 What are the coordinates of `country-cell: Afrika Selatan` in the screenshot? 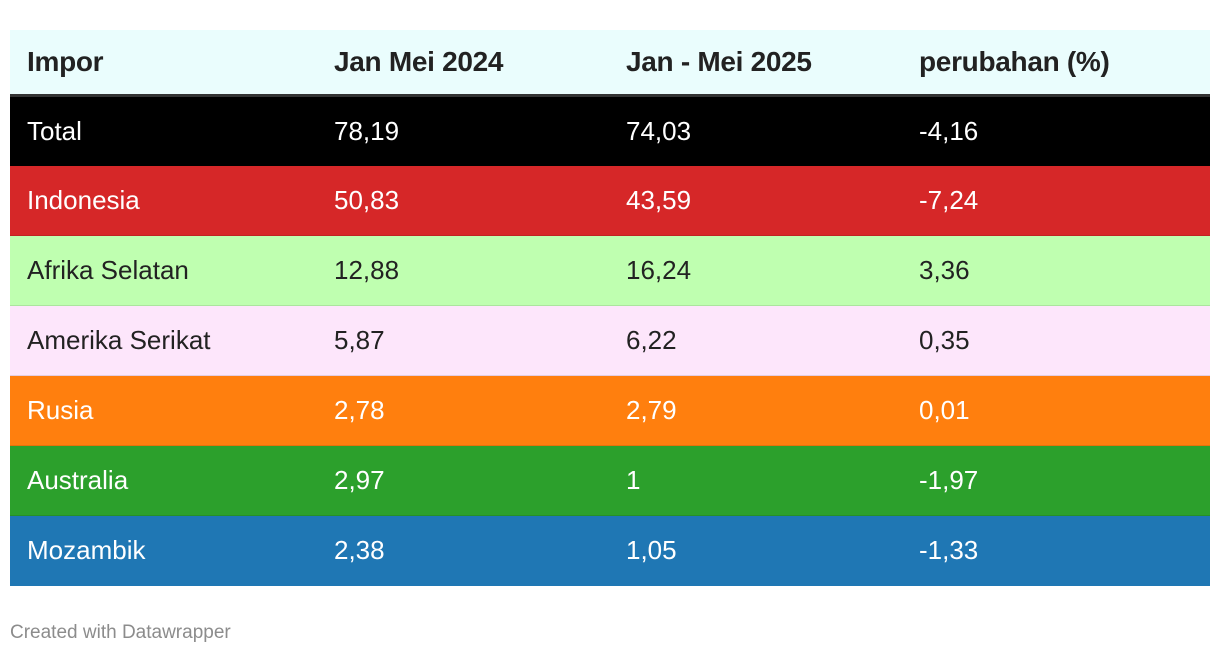 It's located at (163, 270).